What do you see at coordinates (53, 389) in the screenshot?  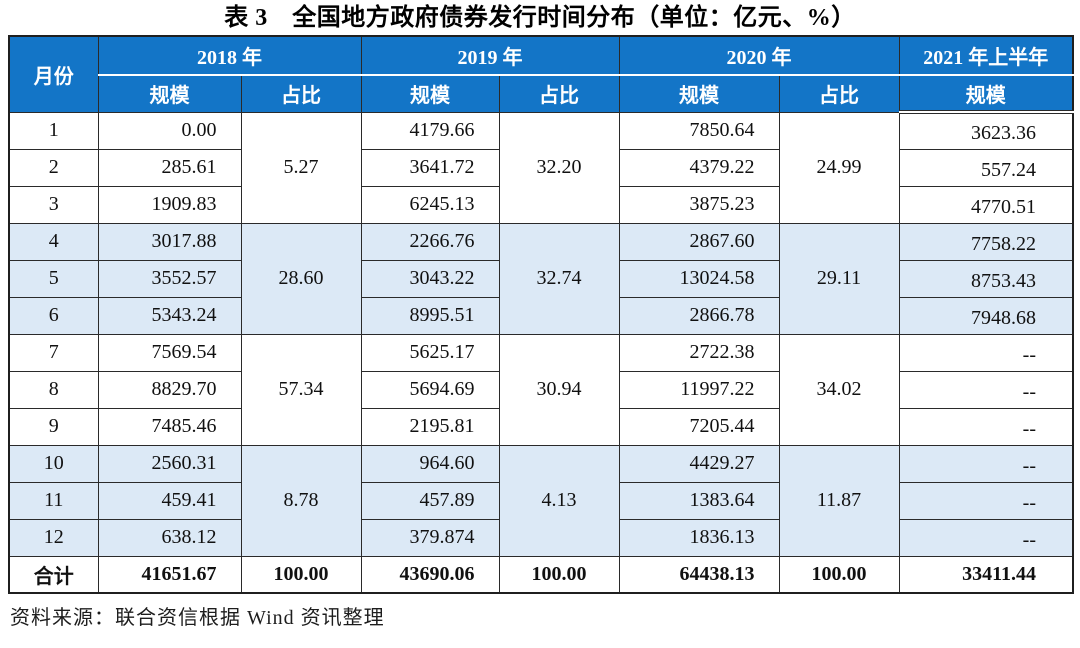 I see `month-cell: 8` at bounding box center [53, 389].